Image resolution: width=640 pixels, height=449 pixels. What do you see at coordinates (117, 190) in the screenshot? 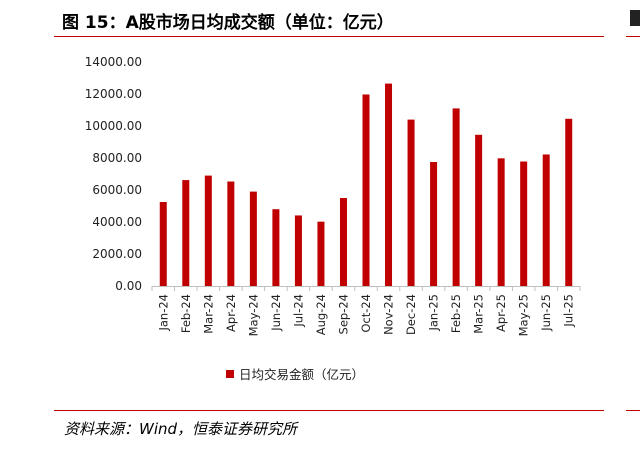
I see `y-tick-label: 6000.00` at bounding box center [117, 190].